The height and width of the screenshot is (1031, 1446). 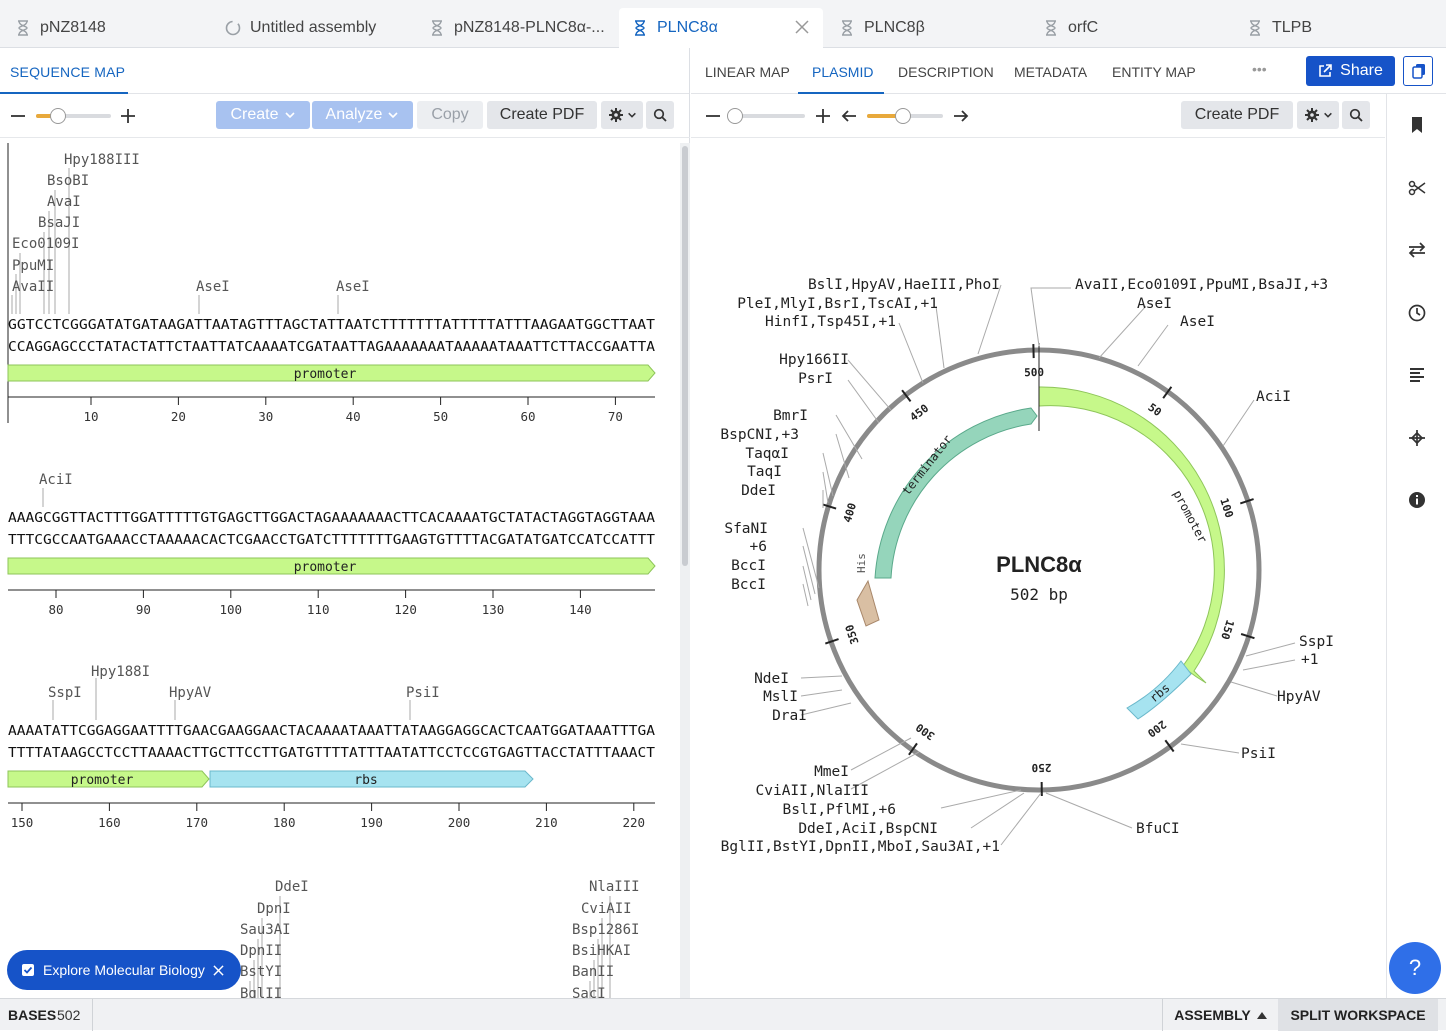 What do you see at coordinates (622, 115) in the screenshot?
I see `settings-dropdown` at bounding box center [622, 115].